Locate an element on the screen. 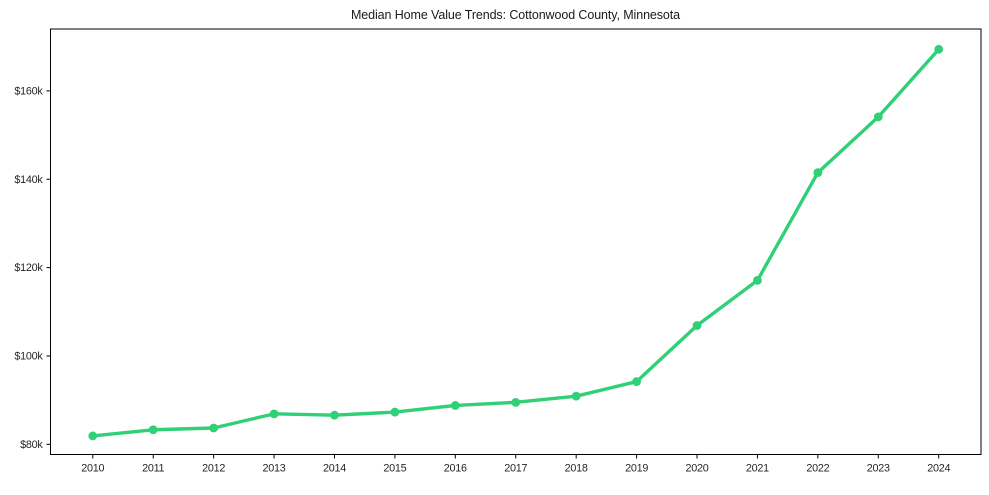  x-tick-label: 2021 is located at coordinates (757, 469).